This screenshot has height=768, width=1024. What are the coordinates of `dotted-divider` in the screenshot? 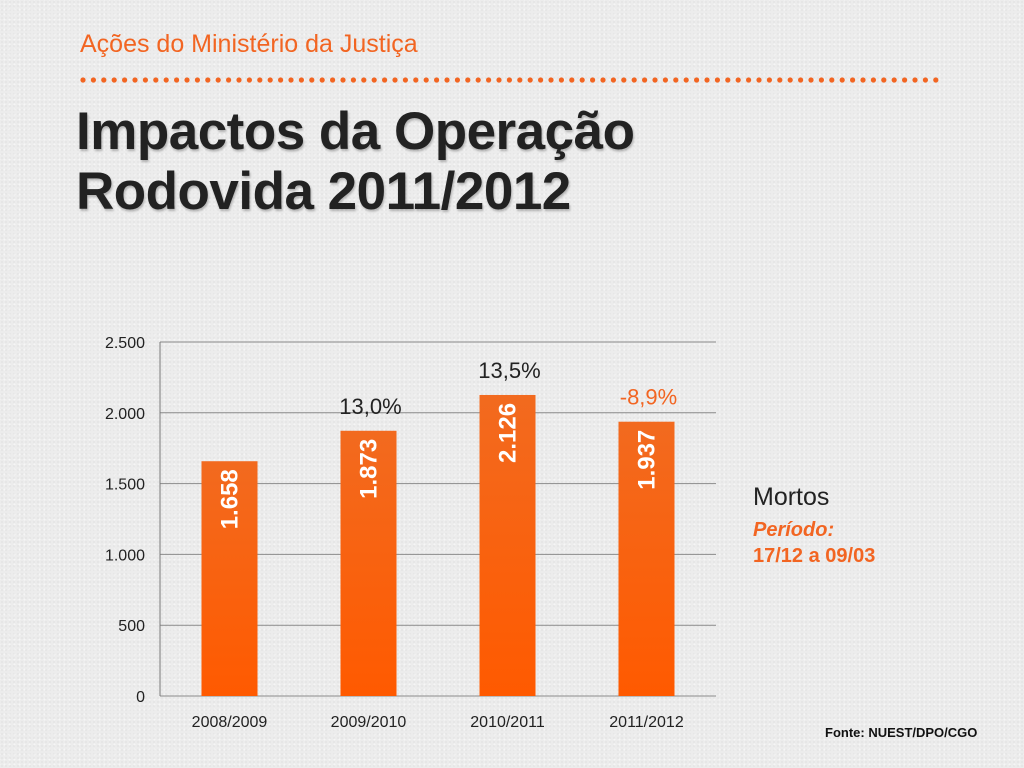 It's located at (509, 80).